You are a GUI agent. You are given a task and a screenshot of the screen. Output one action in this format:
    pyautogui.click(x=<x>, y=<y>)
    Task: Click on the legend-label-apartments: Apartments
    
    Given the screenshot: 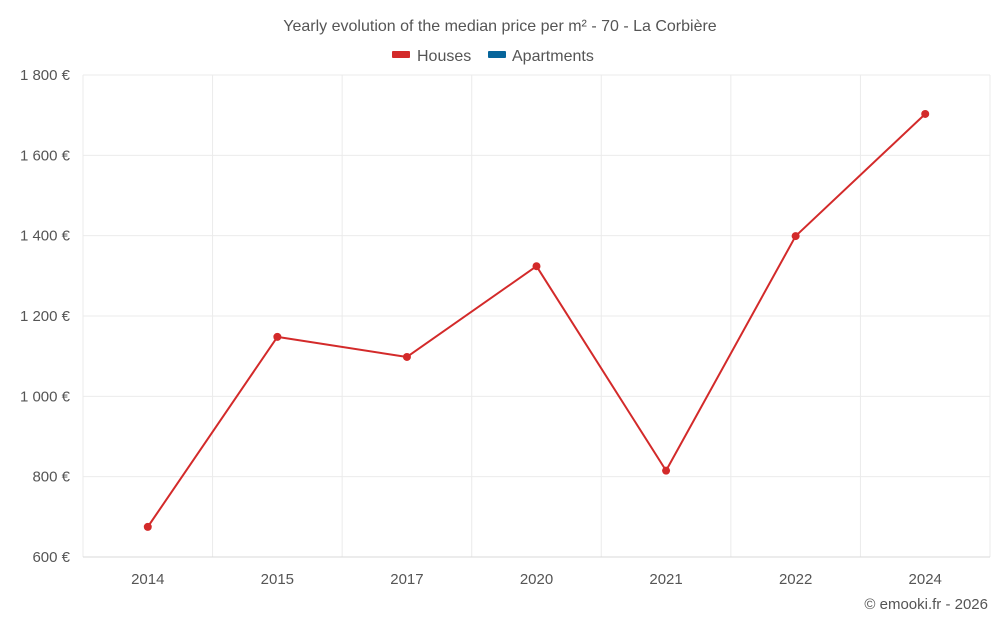 What is the action you would take?
    pyautogui.click(x=553, y=56)
    